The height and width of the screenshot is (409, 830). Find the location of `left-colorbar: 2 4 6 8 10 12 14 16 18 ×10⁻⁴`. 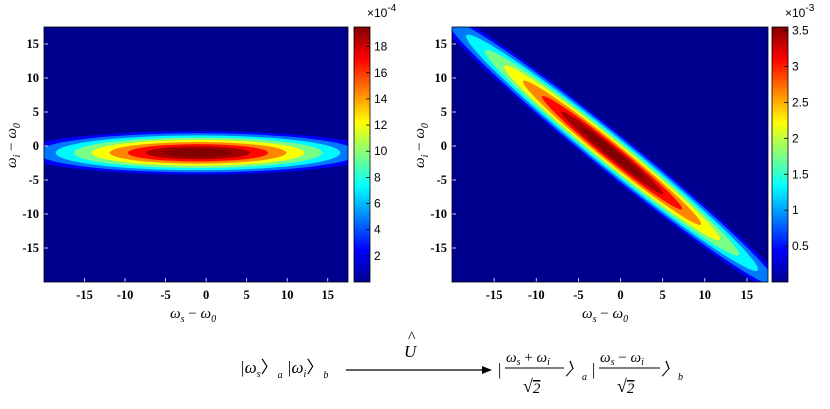

left-colorbar: 2 4 6 8 10 12 14 16 18 ×10⁻⁴ is located at coordinates (375, 143).